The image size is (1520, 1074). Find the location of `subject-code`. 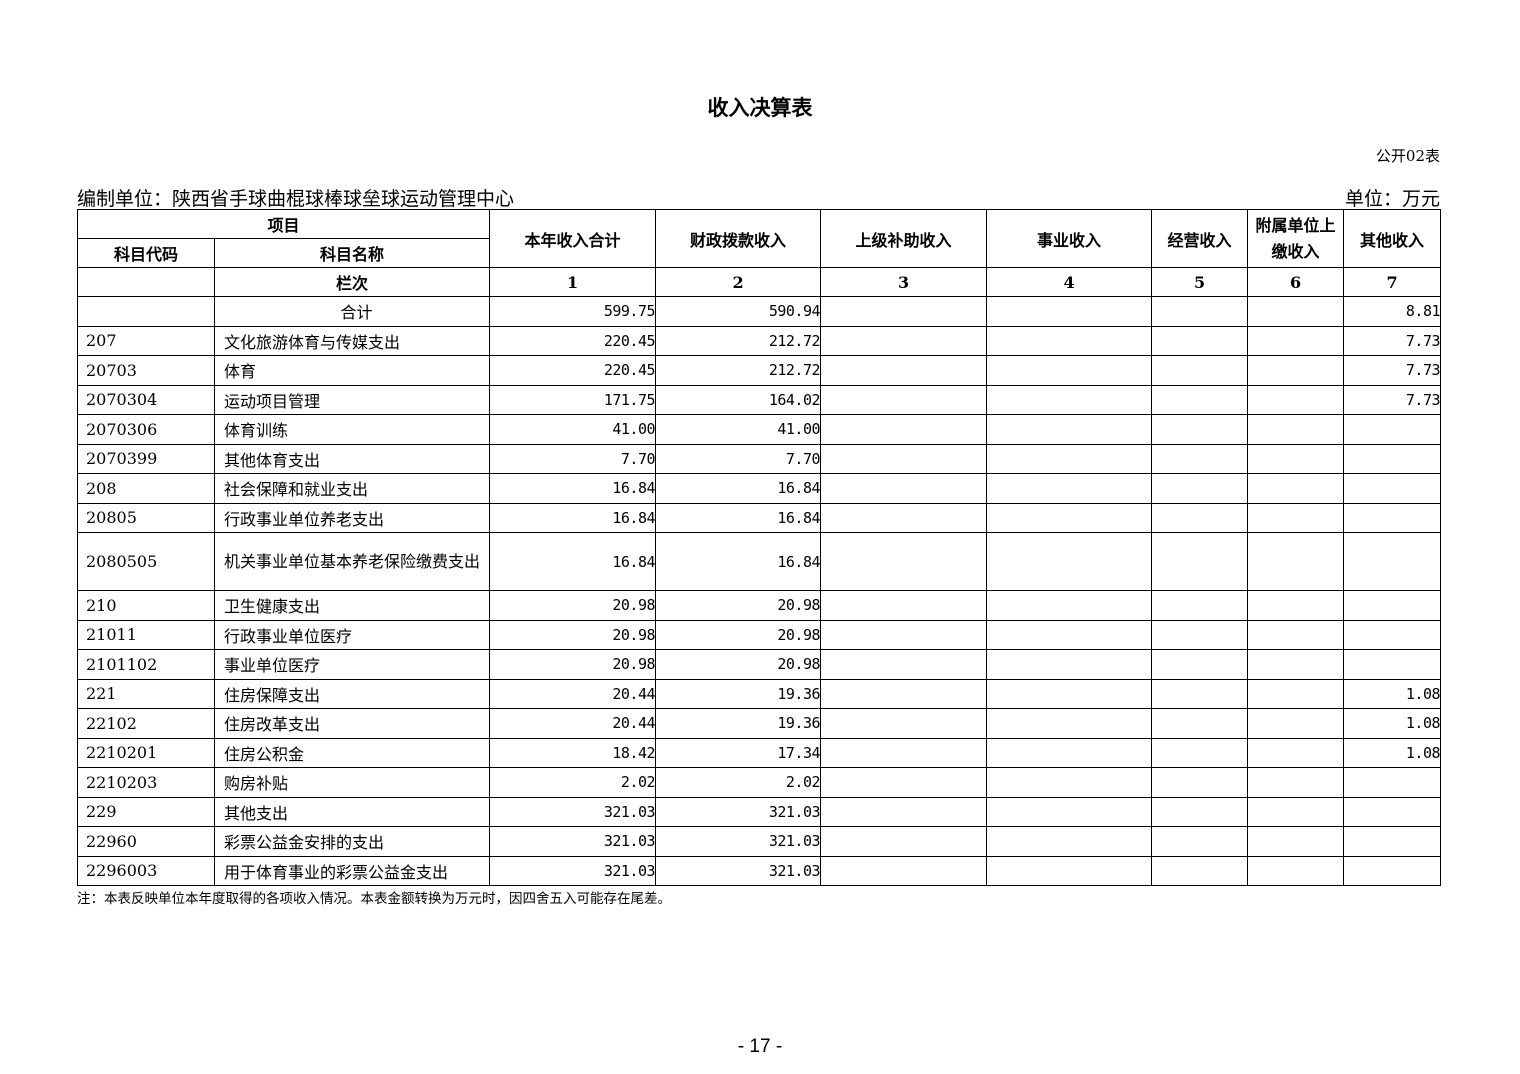

subject-code is located at coordinates (146, 311).